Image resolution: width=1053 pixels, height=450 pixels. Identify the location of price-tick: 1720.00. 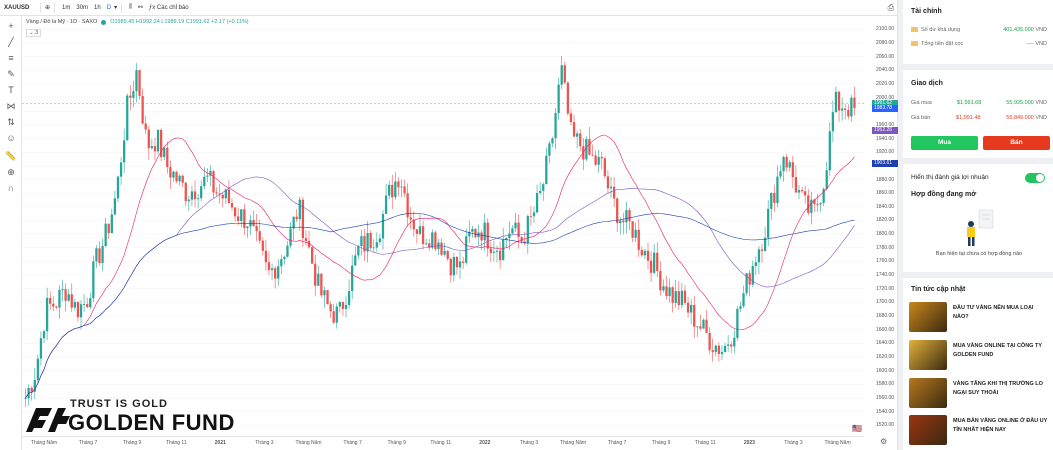
(885, 288).